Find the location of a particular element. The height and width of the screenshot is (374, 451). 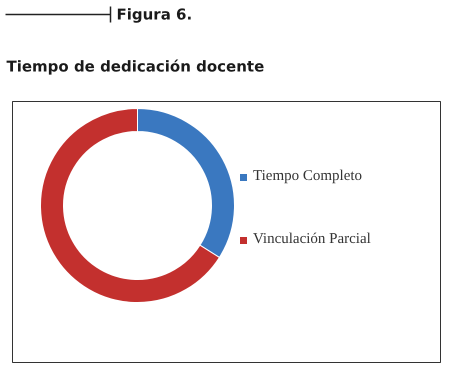

legend-label: Tiempo Completo is located at coordinates (307, 176).